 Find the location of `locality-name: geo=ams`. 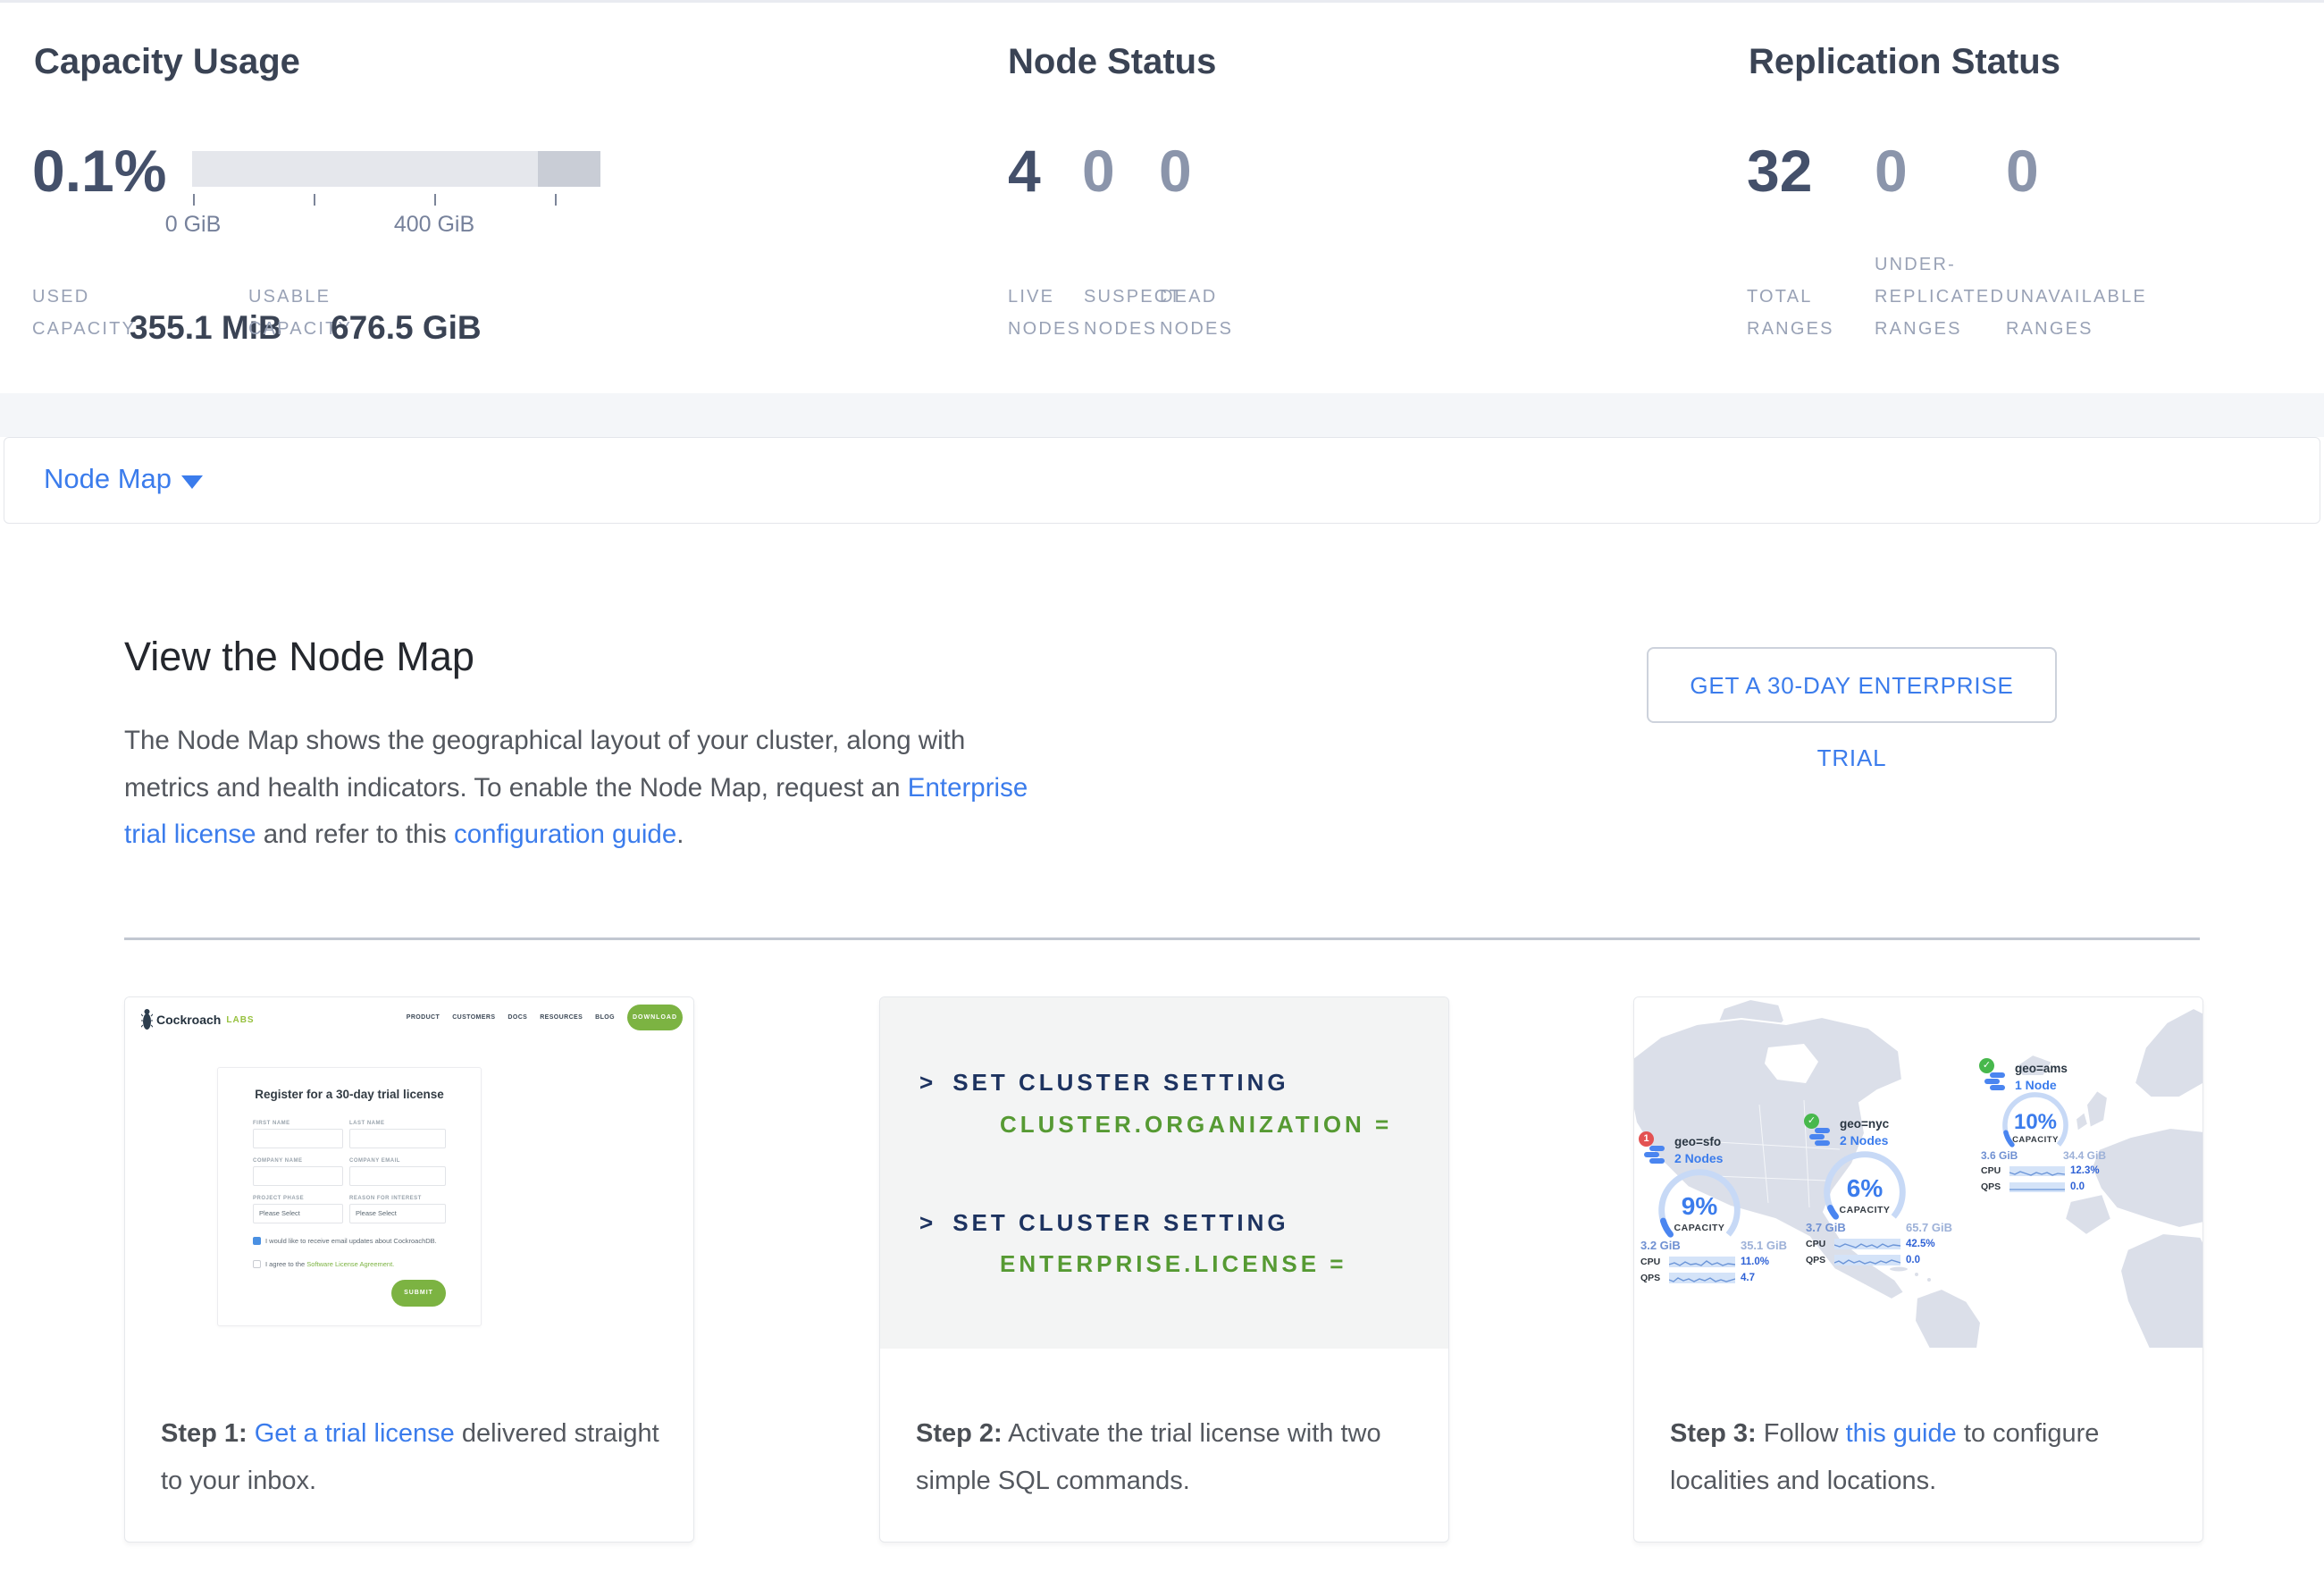

locality-name: geo=ams is located at coordinates (2041, 1068).